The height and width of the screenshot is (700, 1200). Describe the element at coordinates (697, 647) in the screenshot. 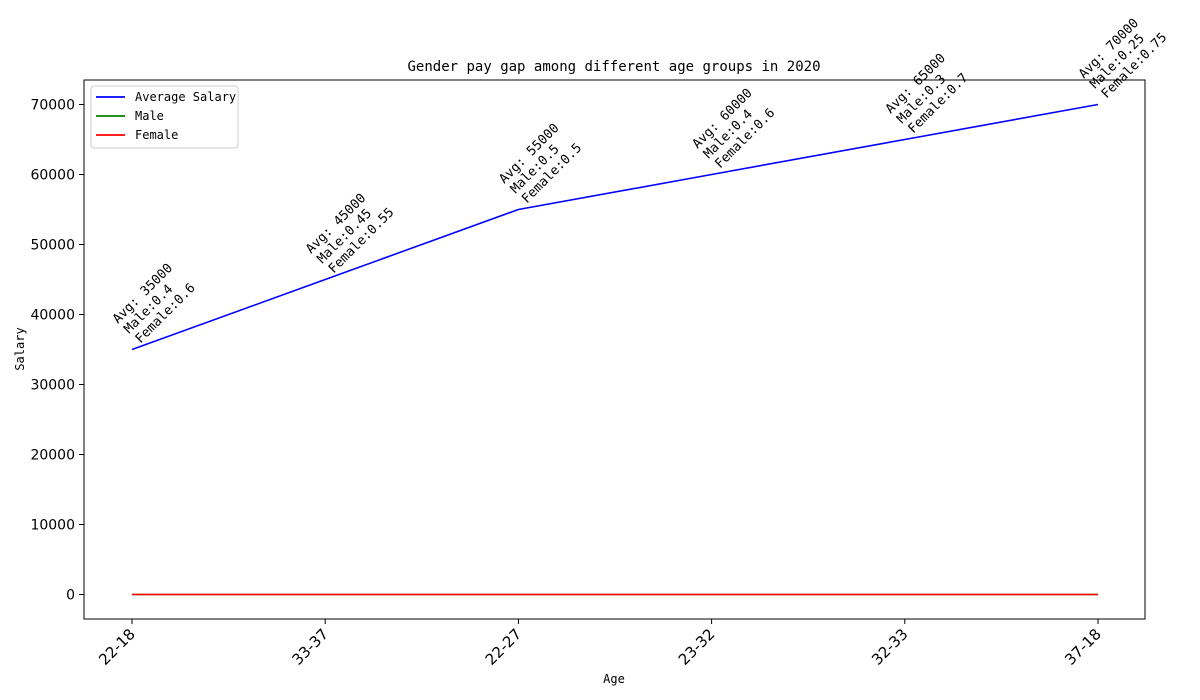

I see `x-tick-label: 23-32` at that location.